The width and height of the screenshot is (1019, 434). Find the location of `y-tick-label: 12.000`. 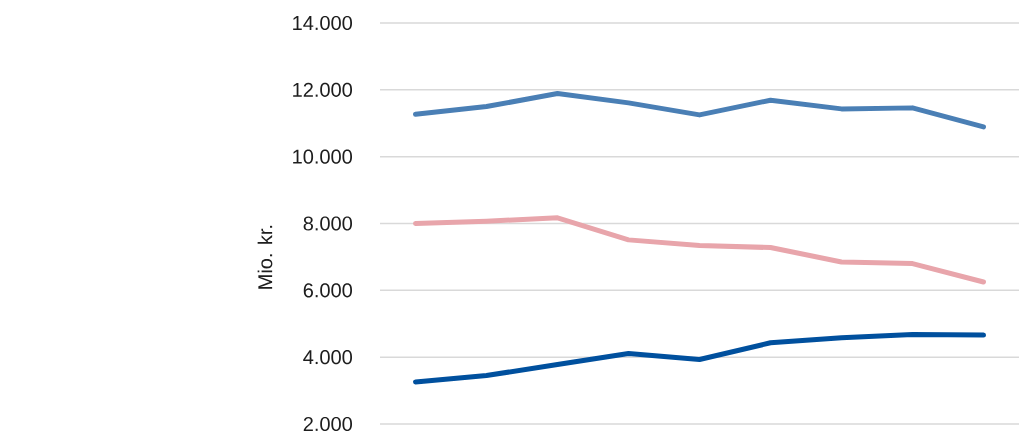

y-tick-label: 12.000 is located at coordinates (323, 89).